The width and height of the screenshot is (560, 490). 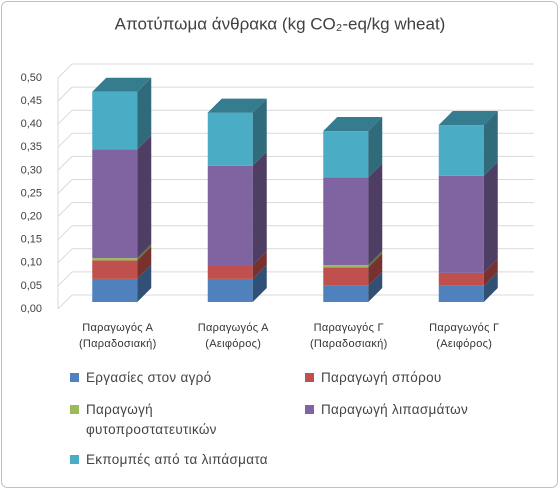 What do you see at coordinates (31, 263) in the screenshot?
I see `y-tick-label: 0,10` at bounding box center [31, 263].